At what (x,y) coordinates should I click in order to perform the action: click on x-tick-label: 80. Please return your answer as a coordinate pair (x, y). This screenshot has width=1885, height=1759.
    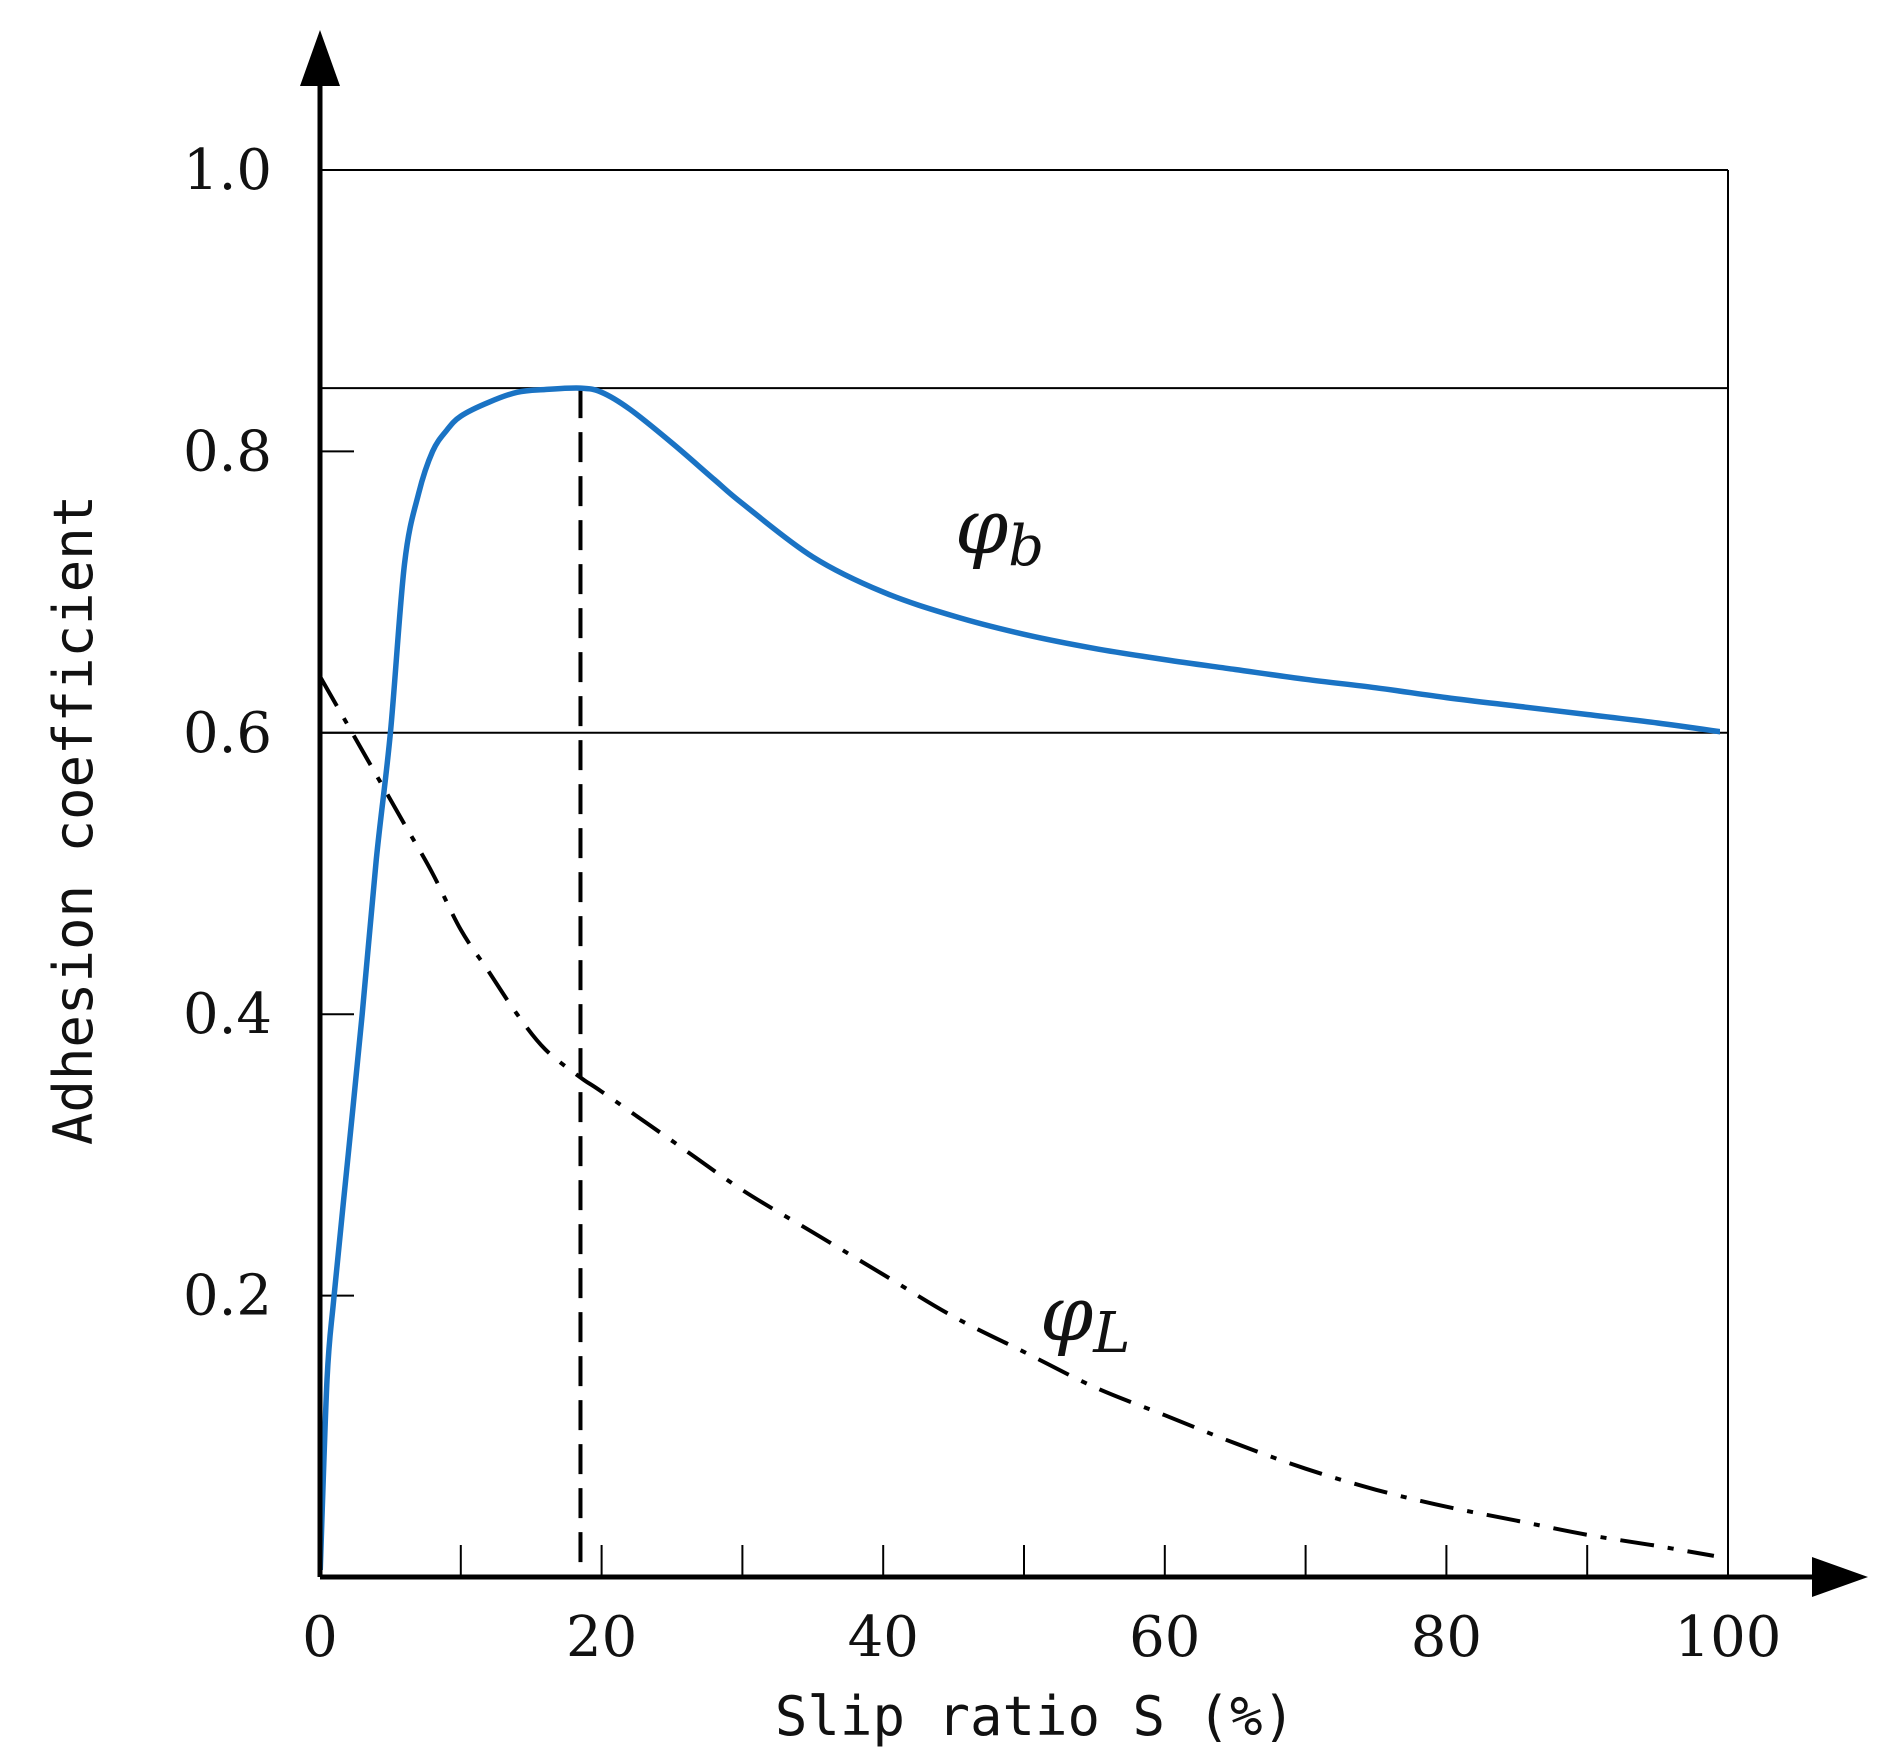
    Looking at the image, I should click on (1446, 1637).